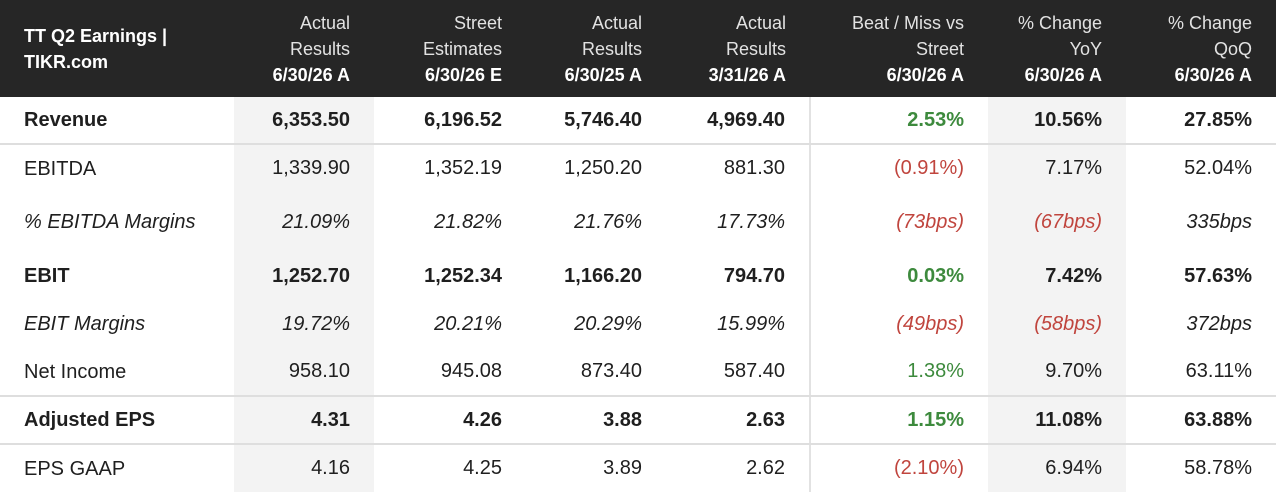  What do you see at coordinates (468, 323) in the screenshot?
I see `cell-estimate: 20.21%` at bounding box center [468, 323].